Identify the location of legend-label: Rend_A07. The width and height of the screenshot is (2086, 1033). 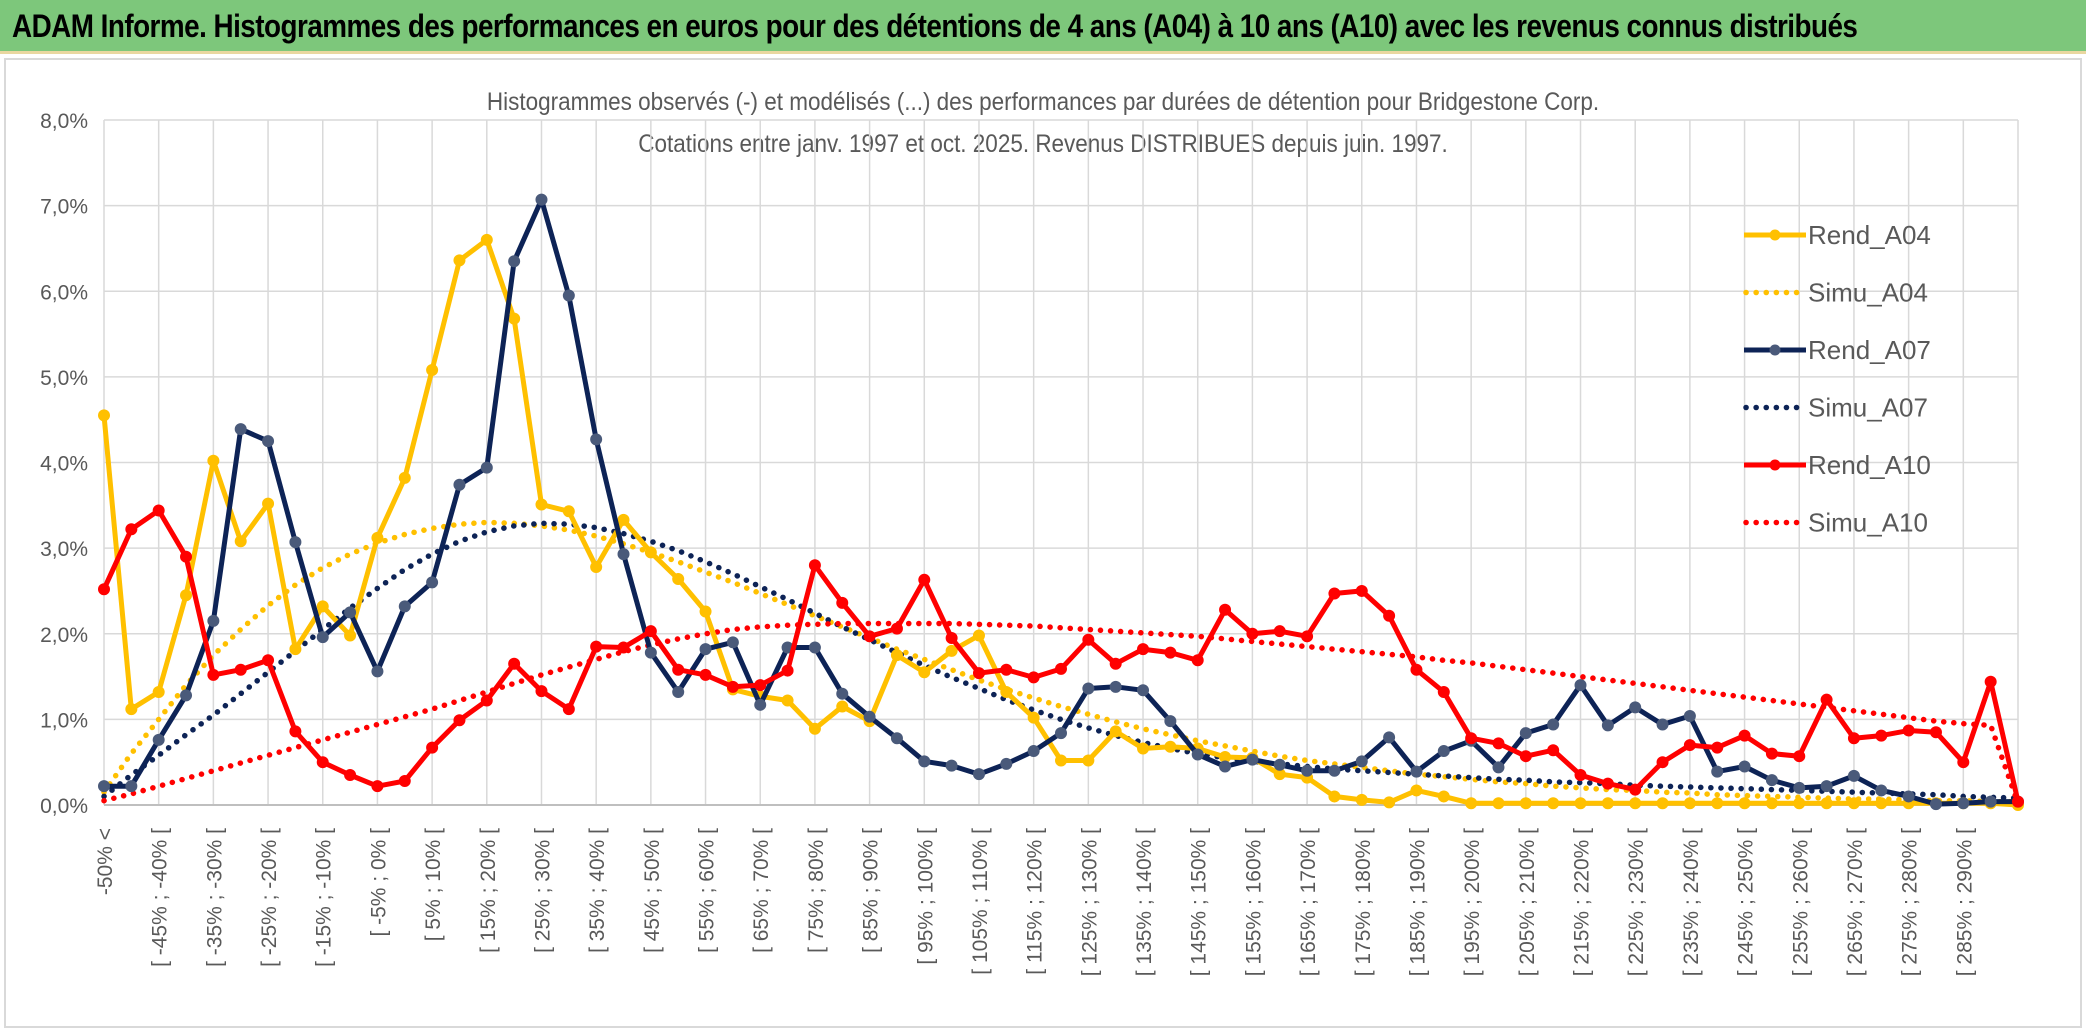
(1869, 350).